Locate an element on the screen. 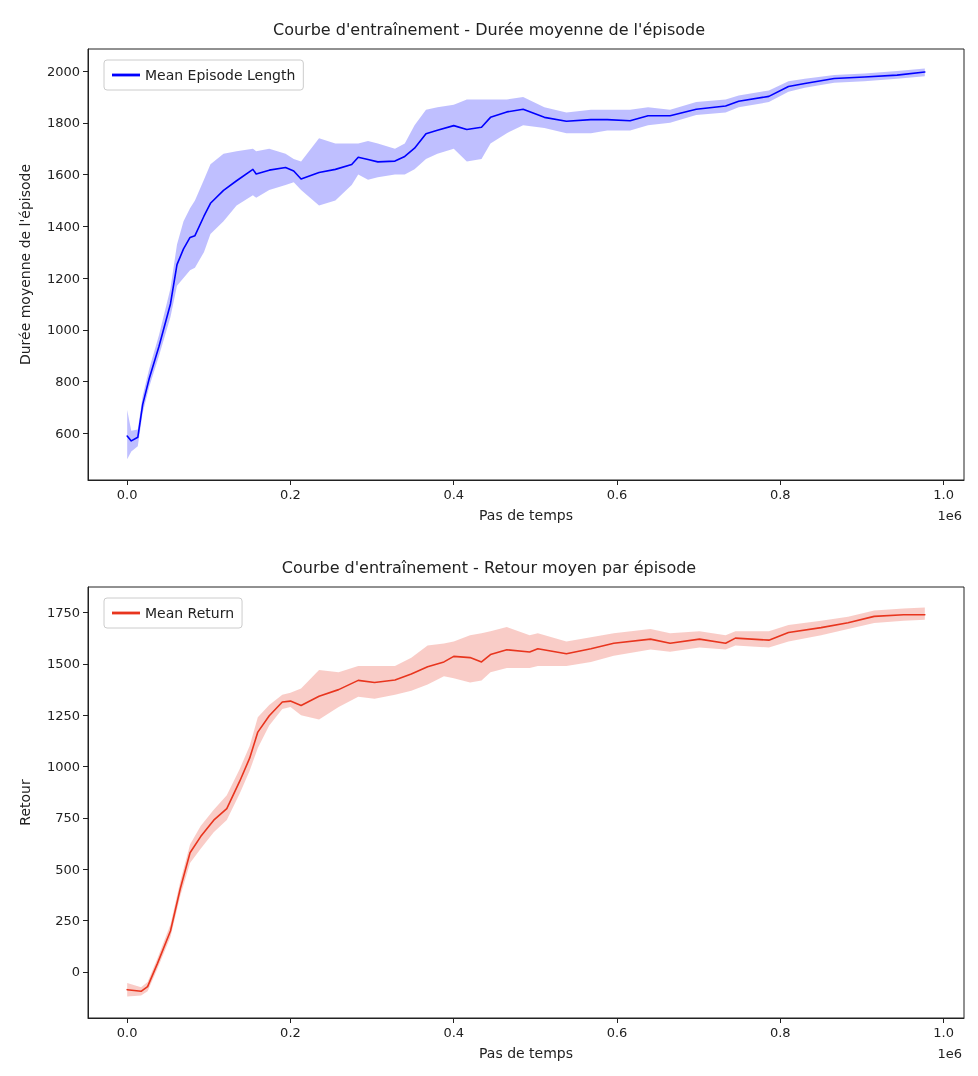 This screenshot has height=1076, width=978. y-tick-label: 250 is located at coordinates (67, 921).